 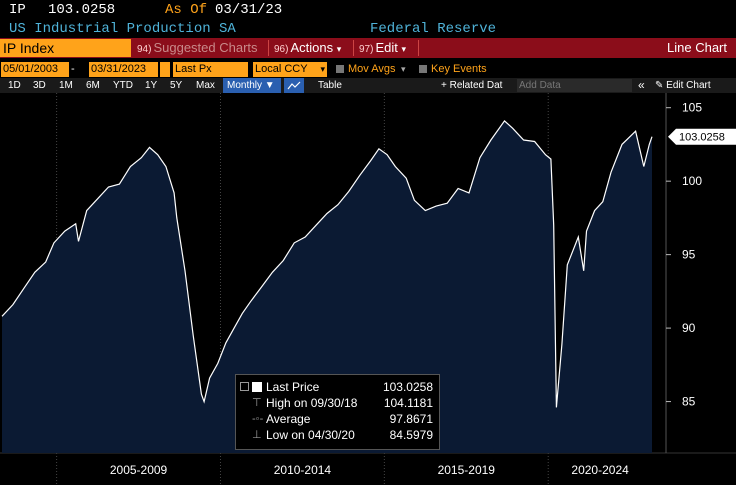 What do you see at coordinates (294, 85) in the screenshot?
I see `line-chart-icon` at bounding box center [294, 85].